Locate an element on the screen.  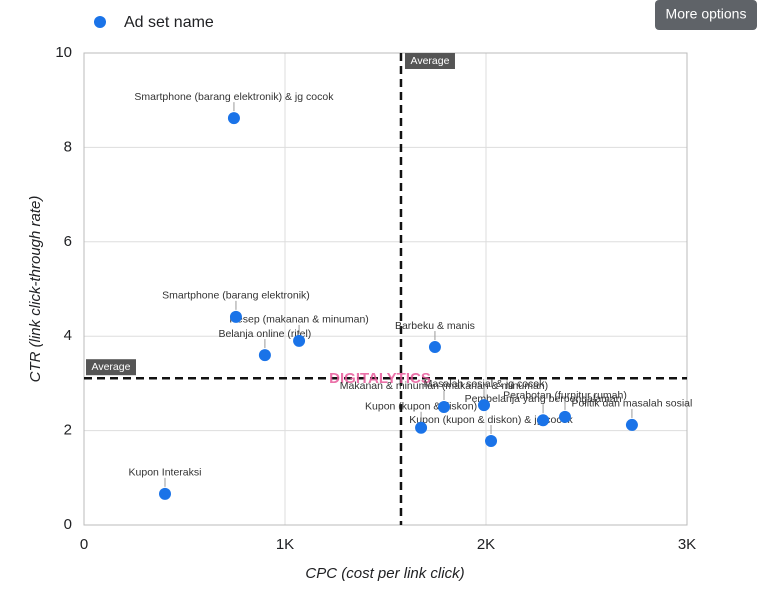
y-tick-label: 4 is located at coordinates (68, 335).